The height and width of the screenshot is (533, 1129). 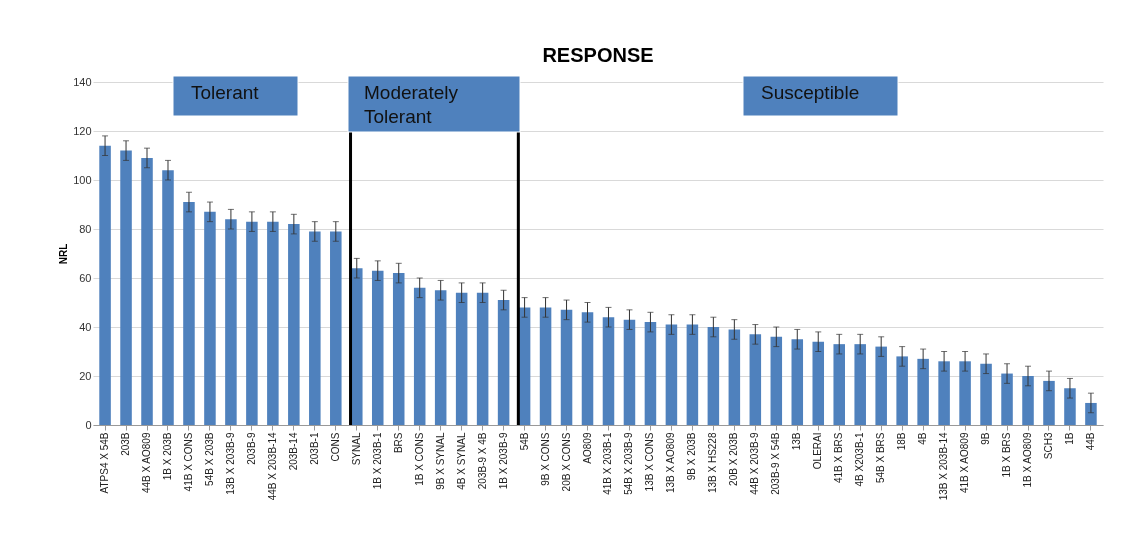 What do you see at coordinates (587, 448) in the screenshot?
I see `x-tick-label: AO809` at bounding box center [587, 448].